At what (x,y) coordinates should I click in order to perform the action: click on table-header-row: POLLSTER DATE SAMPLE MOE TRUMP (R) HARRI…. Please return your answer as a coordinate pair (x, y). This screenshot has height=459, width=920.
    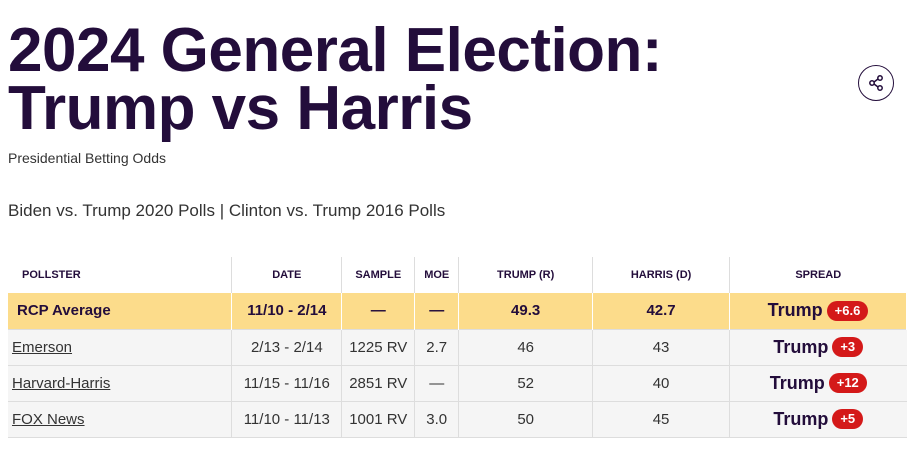
    Looking at the image, I should click on (457, 275).